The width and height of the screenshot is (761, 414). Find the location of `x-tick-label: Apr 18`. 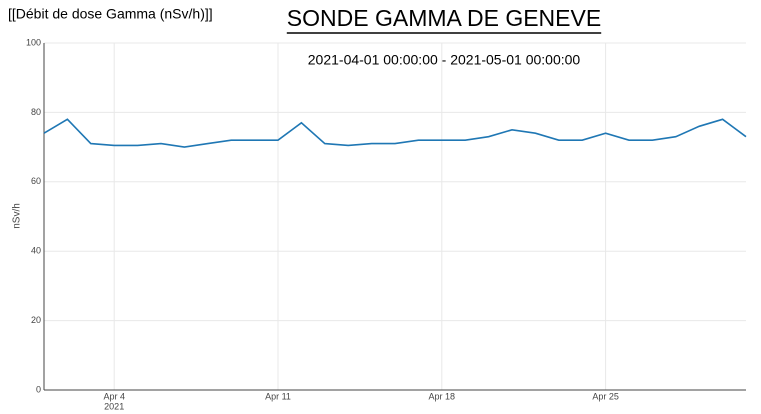

x-tick-label: Apr 18 is located at coordinates (442, 396).